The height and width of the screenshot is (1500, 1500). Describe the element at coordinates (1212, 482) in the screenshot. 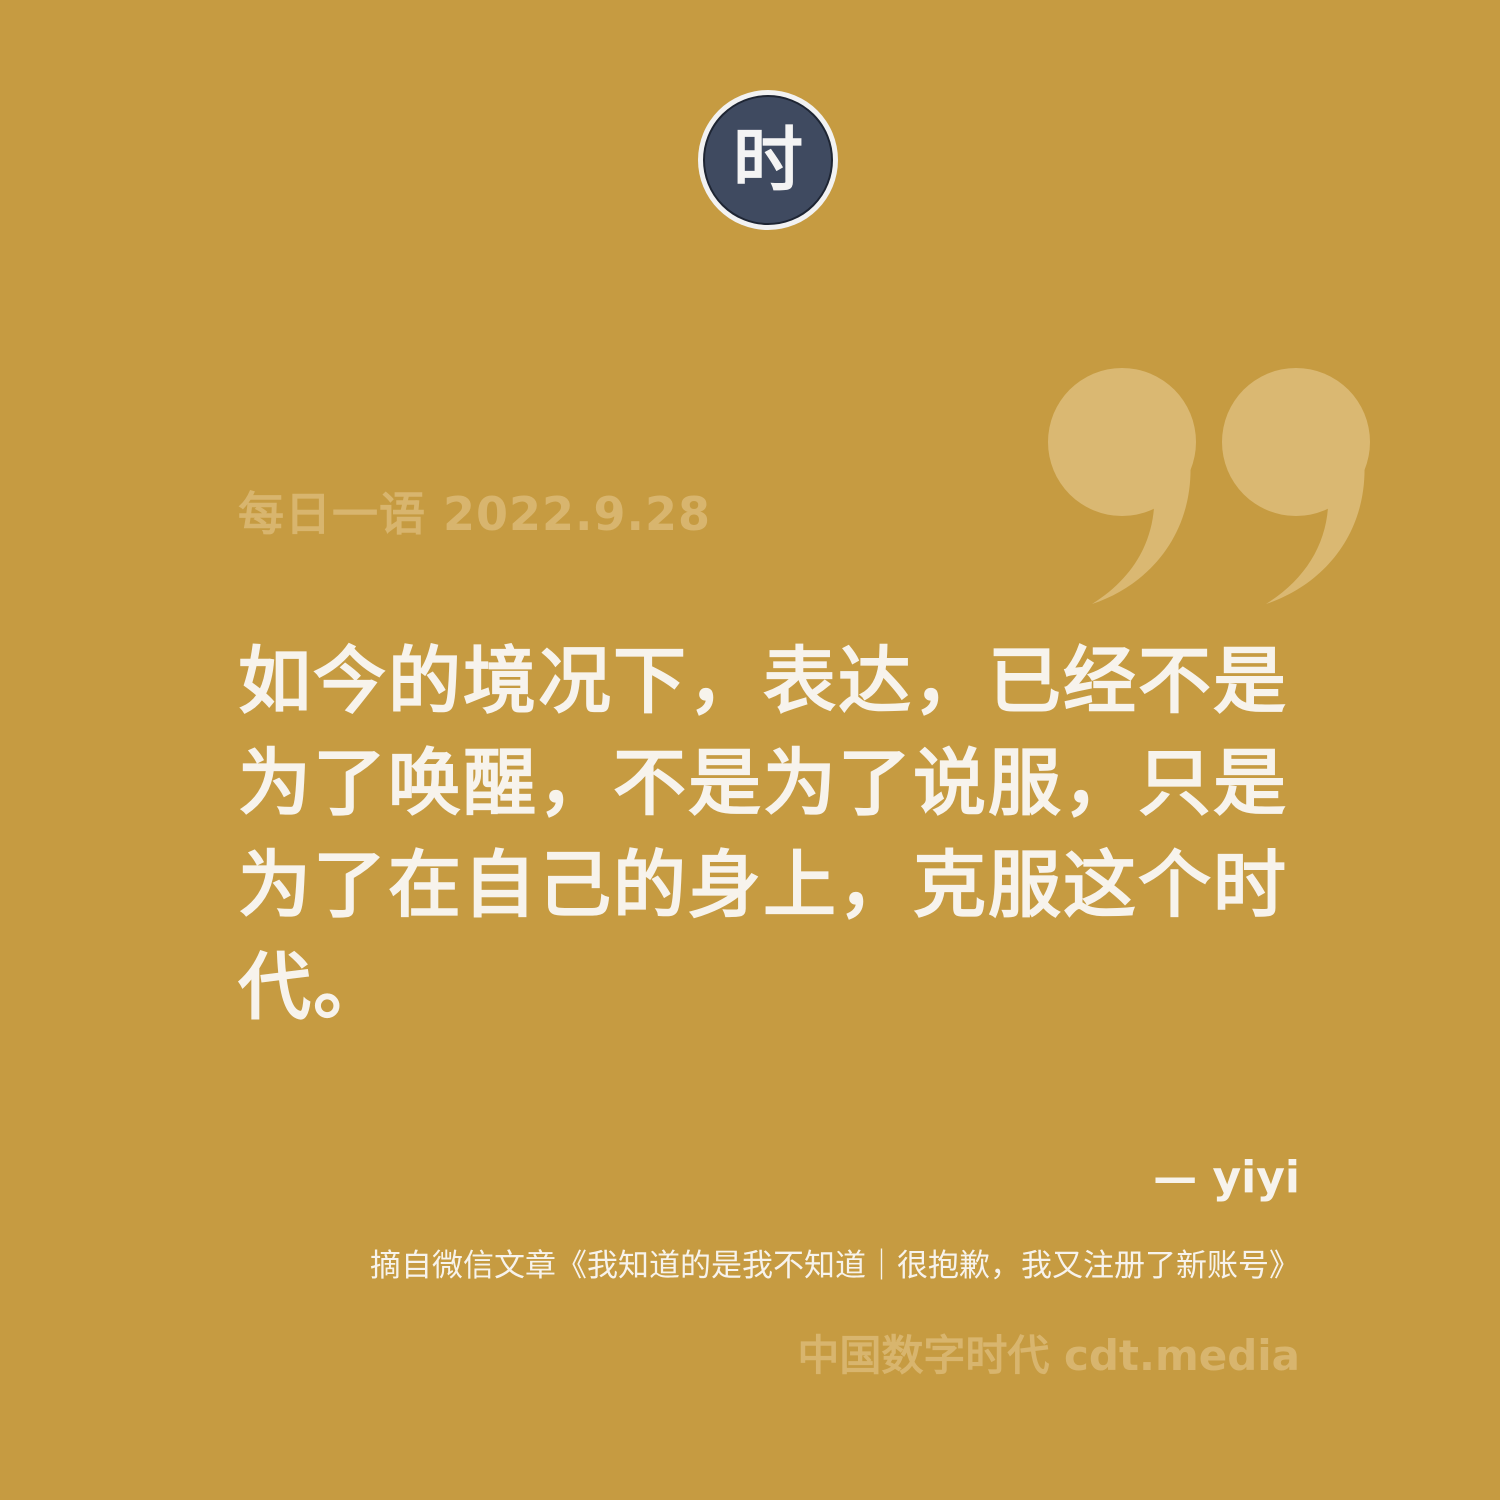

I see `closing-quote-icon` at that location.